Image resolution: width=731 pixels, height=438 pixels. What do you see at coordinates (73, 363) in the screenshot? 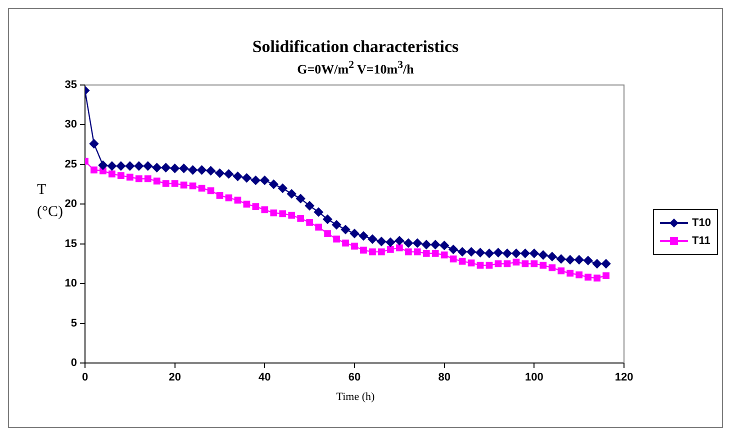
I see `y-tick-label: 0` at bounding box center [73, 363].